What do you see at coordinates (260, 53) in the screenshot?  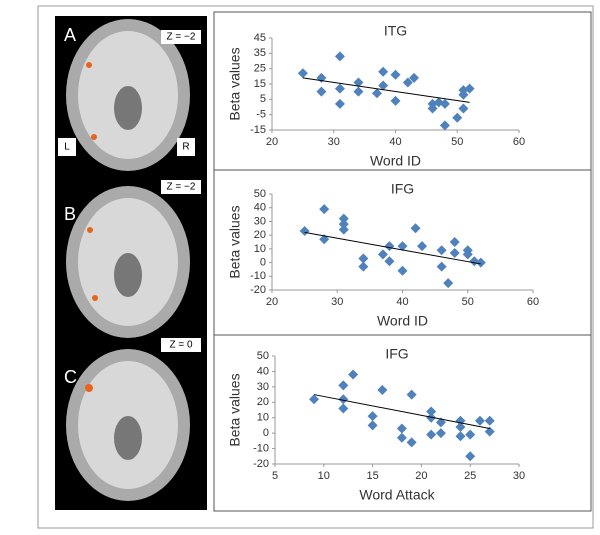 I see `y-tick-label: 35` at bounding box center [260, 53].